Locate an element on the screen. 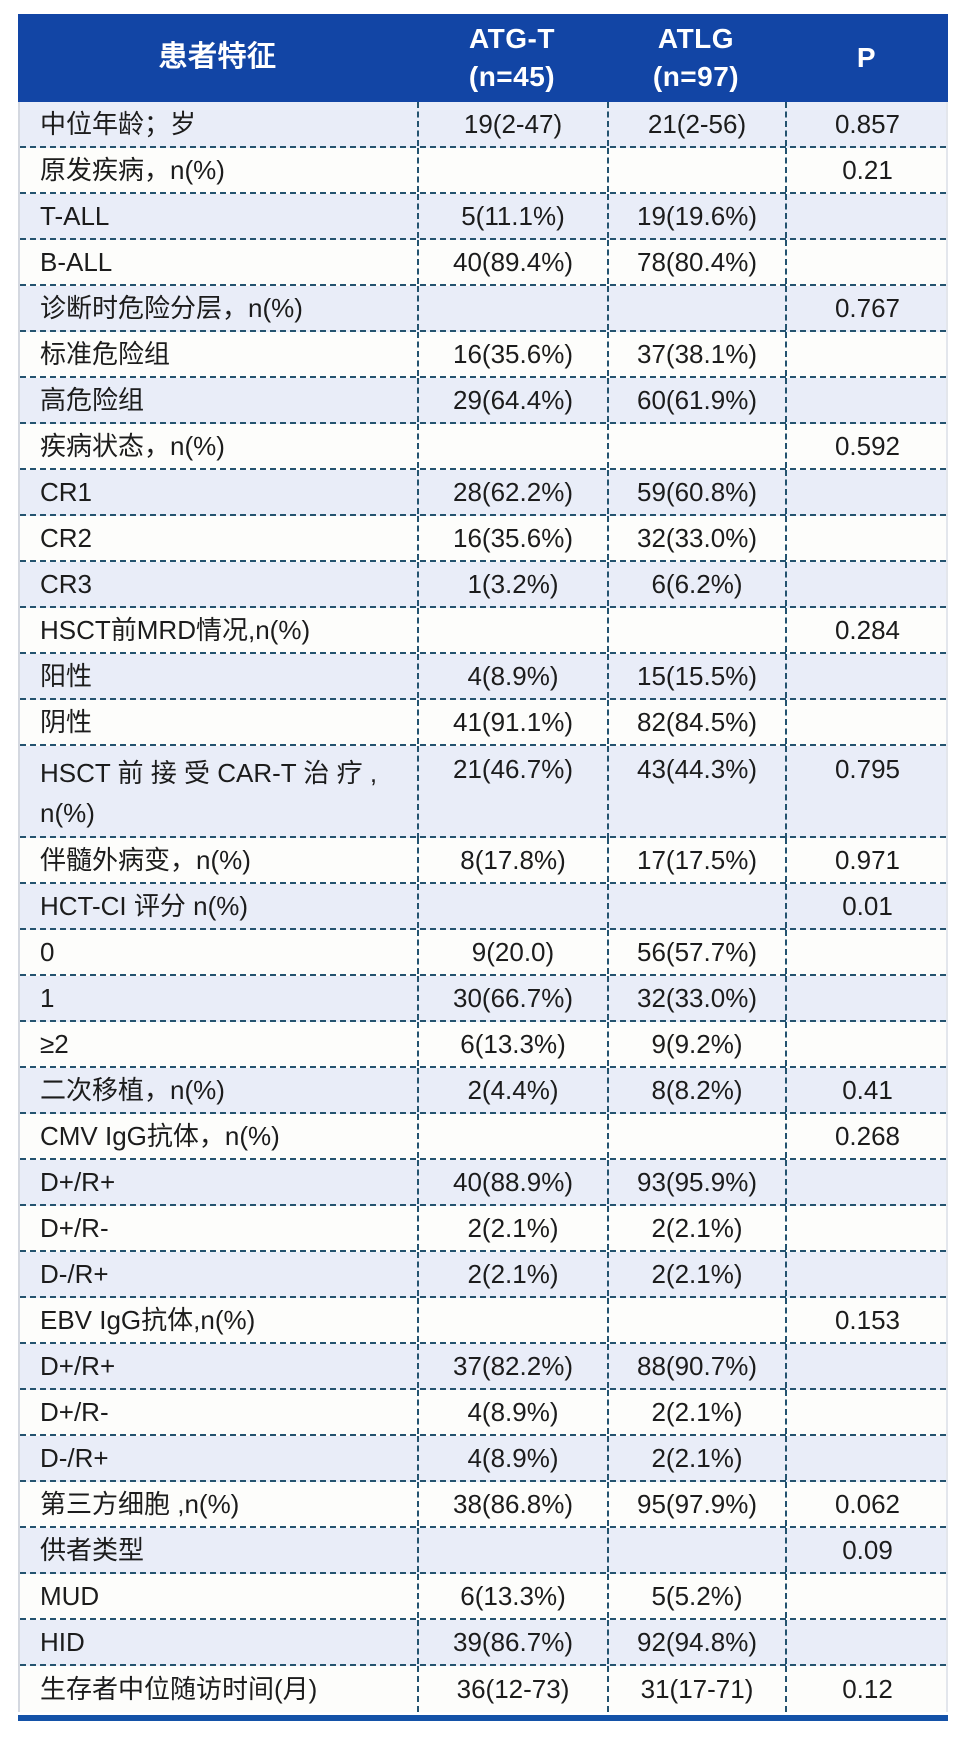 The image size is (962, 1738). table-row: HSCT前MRD情况,n(%) 0.284 is located at coordinates (483, 631).